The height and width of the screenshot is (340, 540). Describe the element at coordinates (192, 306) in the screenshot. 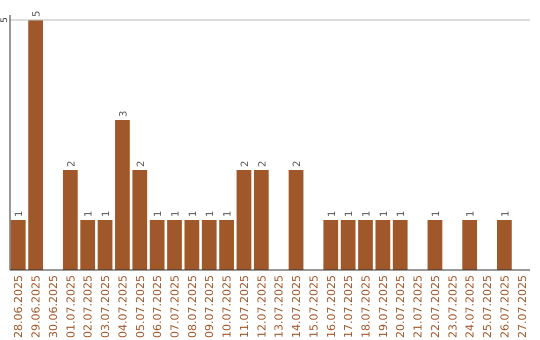

I see `x-tick-label: 08.07.2025` at that location.